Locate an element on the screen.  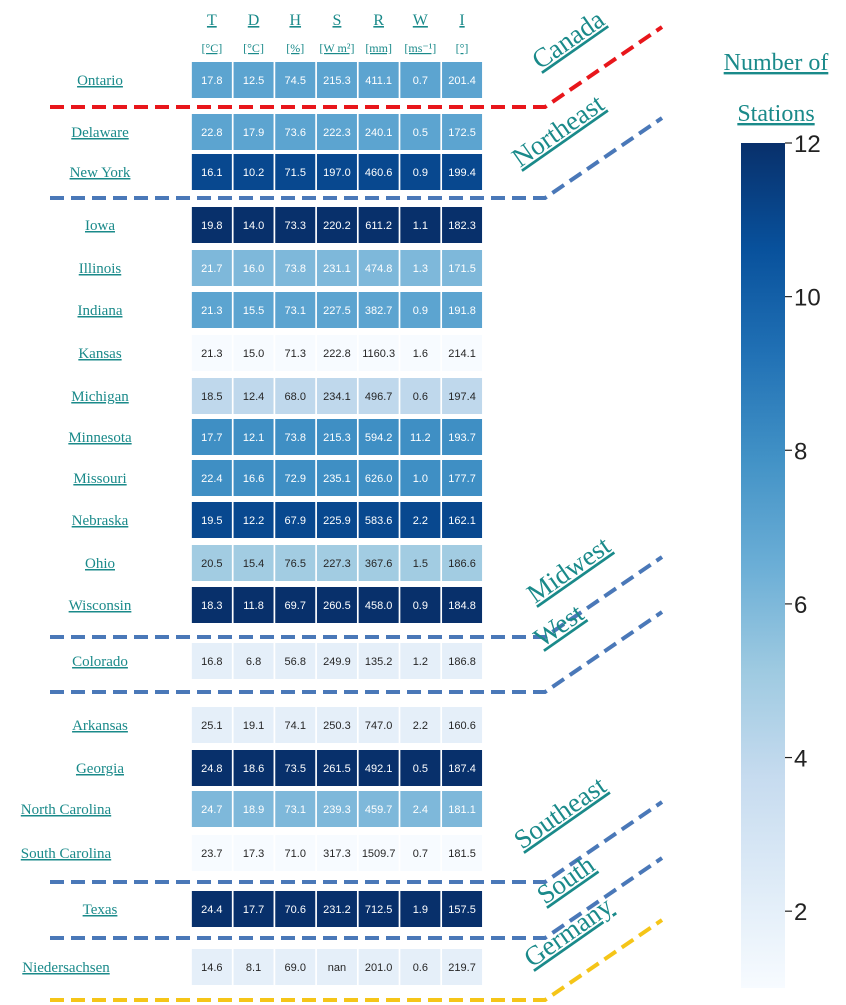
row-label: Texas is located at coordinates (100, 910).